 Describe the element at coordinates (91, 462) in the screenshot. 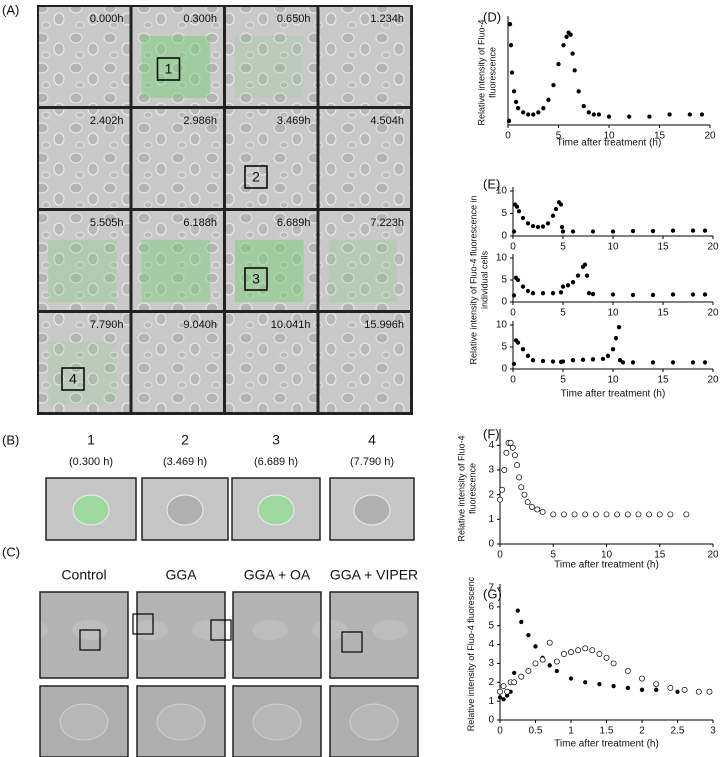

I see `cell-time: (0.300 h)` at that location.